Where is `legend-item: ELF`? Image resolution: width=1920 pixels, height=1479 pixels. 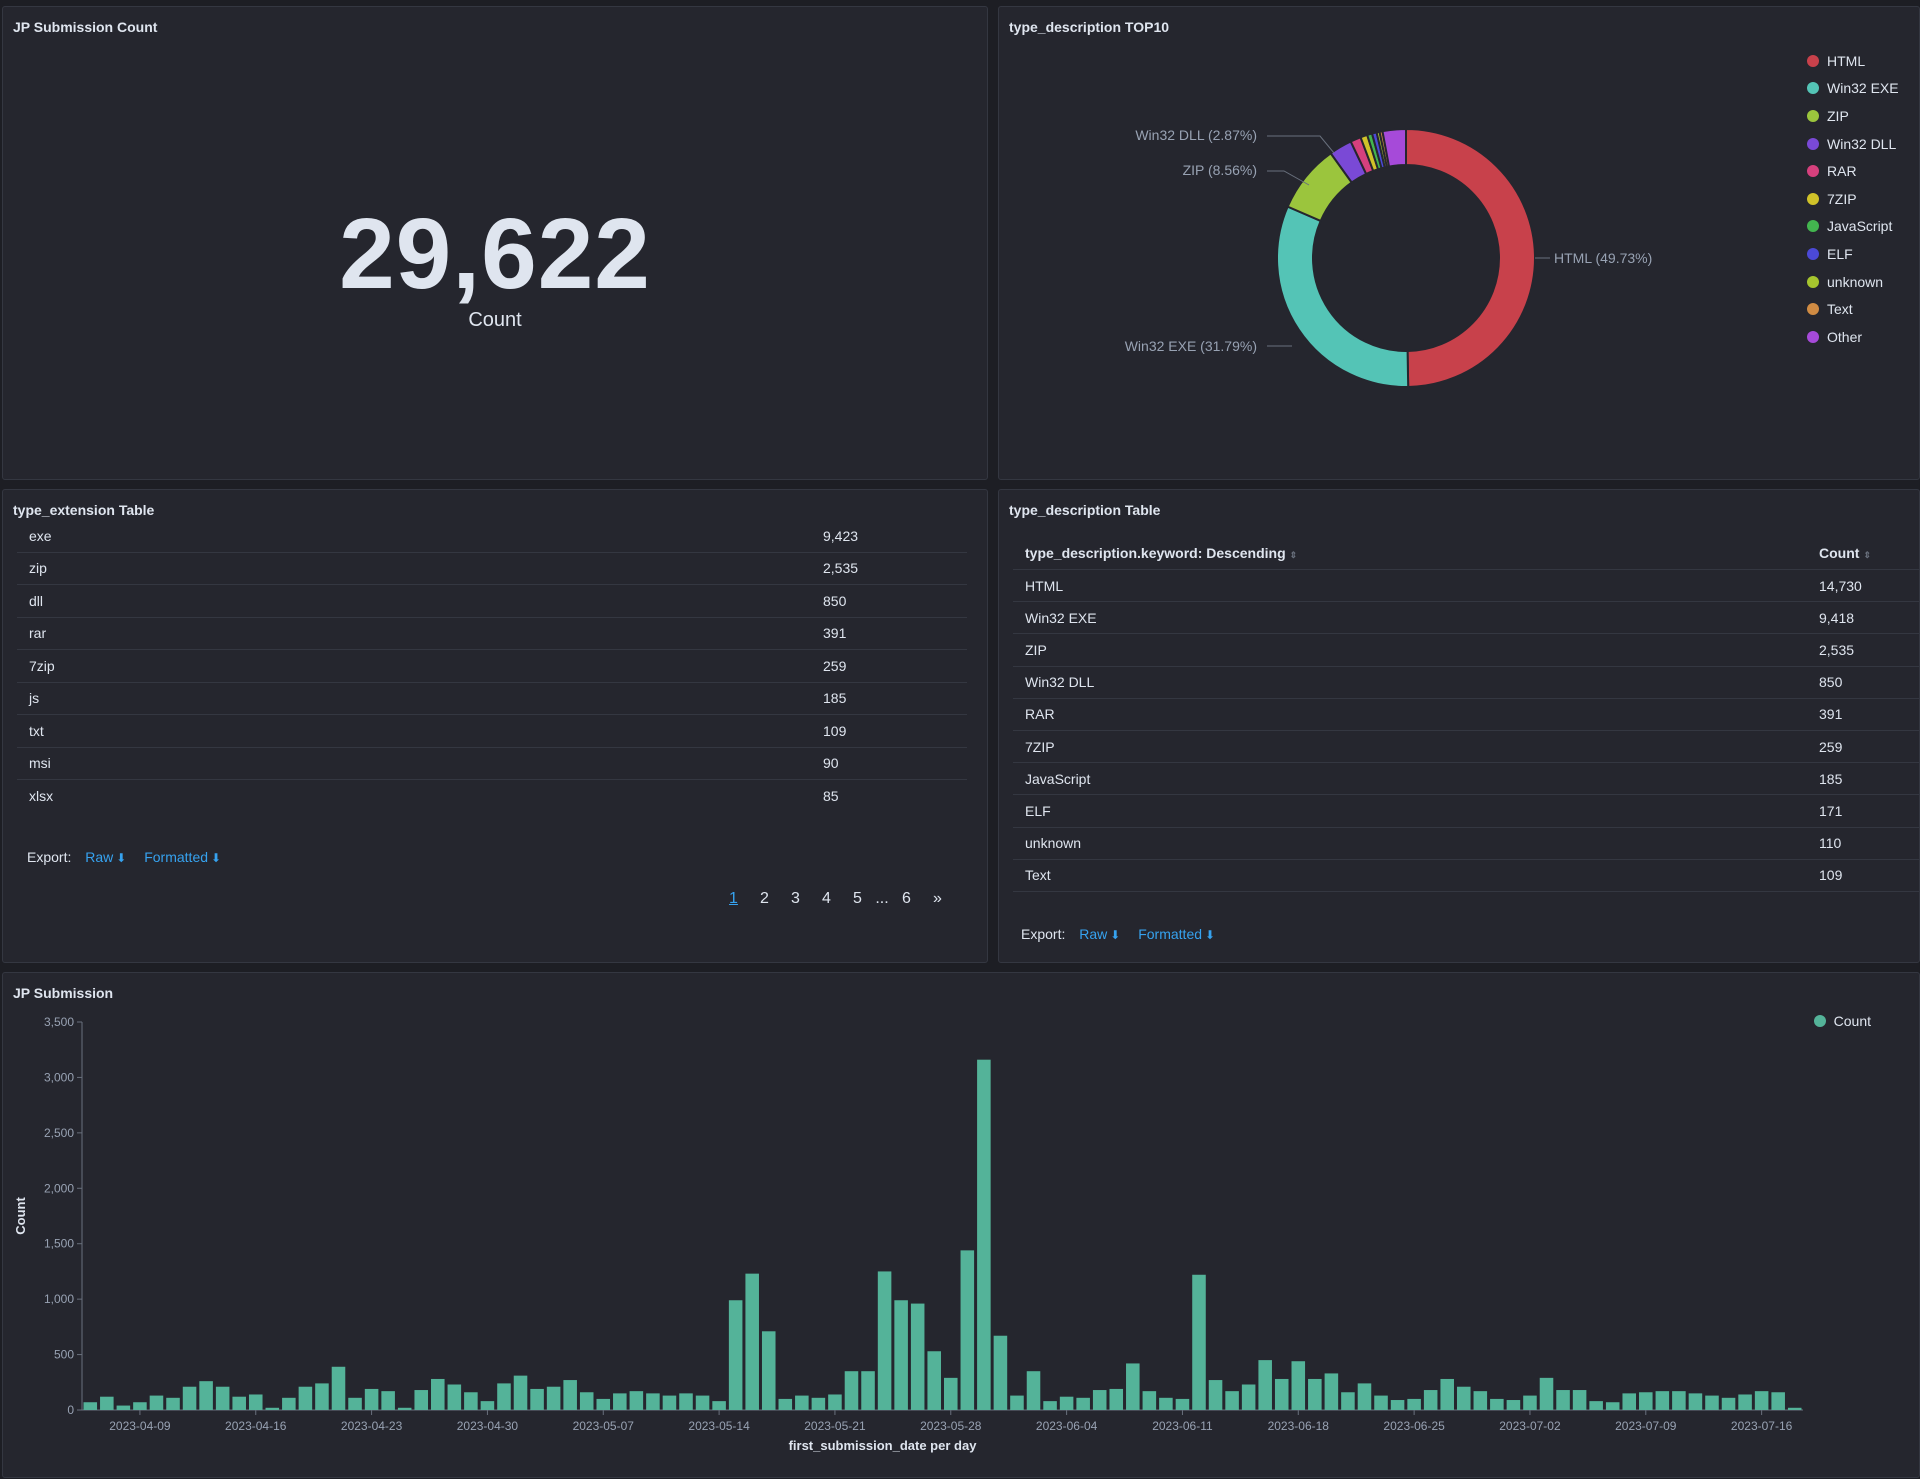 legend-item: ELF is located at coordinates (1853, 254).